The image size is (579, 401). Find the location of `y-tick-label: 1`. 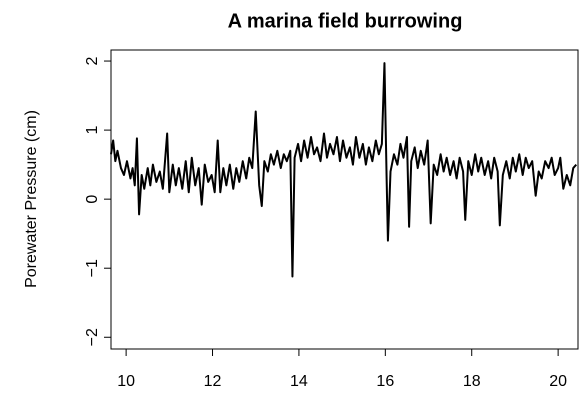

y-tick-label: 1 is located at coordinates (92, 130).